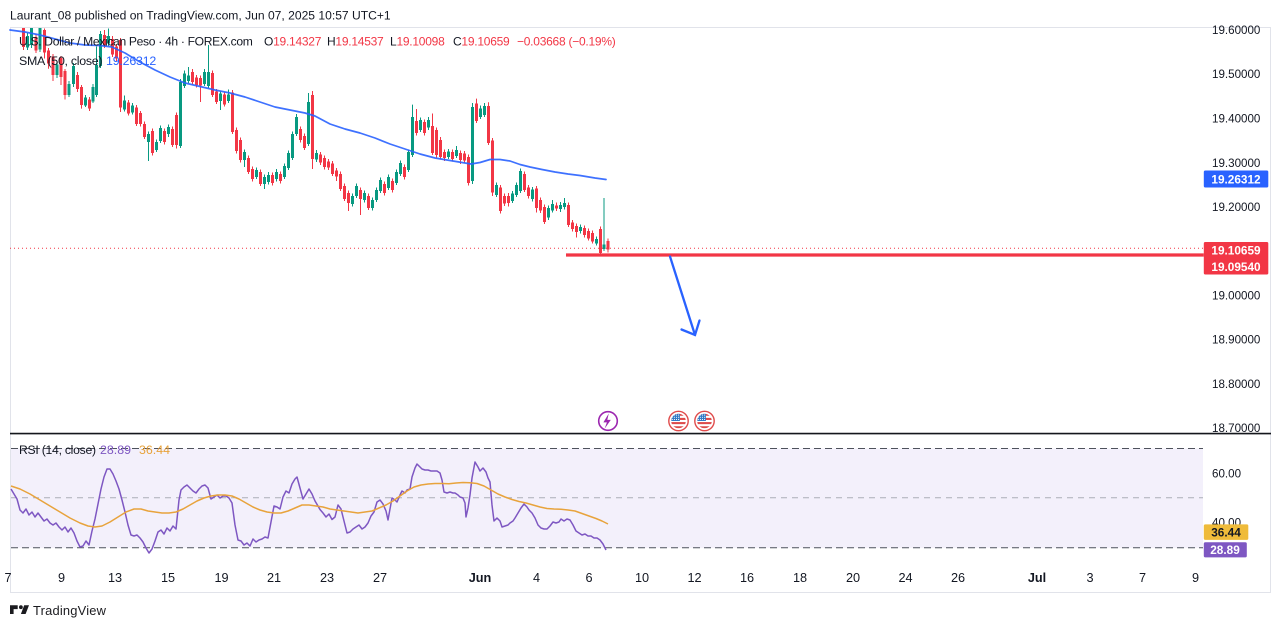 The height and width of the screenshot is (628, 1281). What do you see at coordinates (60, 61) in the screenshot?
I see `svg-text: SMA (50, close)` at bounding box center [60, 61].